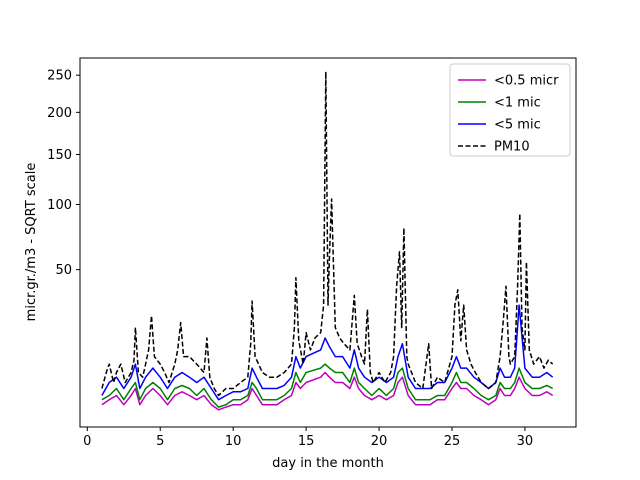 The width and height of the screenshot is (640, 480). I want to click on legend-label-0: <0.5 micr, so click(526, 81).